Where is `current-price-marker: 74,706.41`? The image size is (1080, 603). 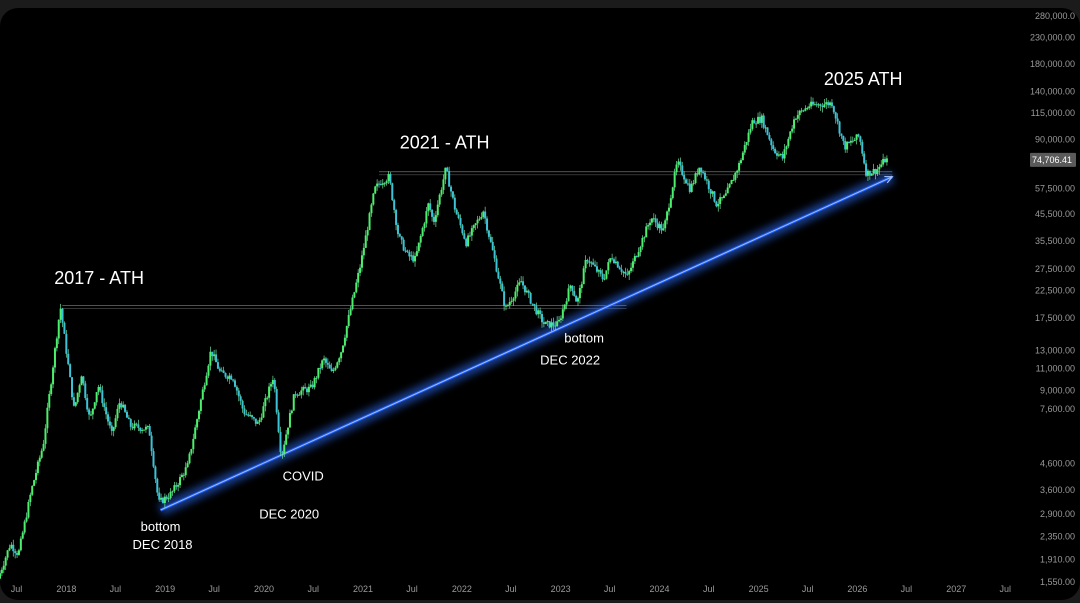
current-price-marker: 74,706.41 is located at coordinates (1053, 159).